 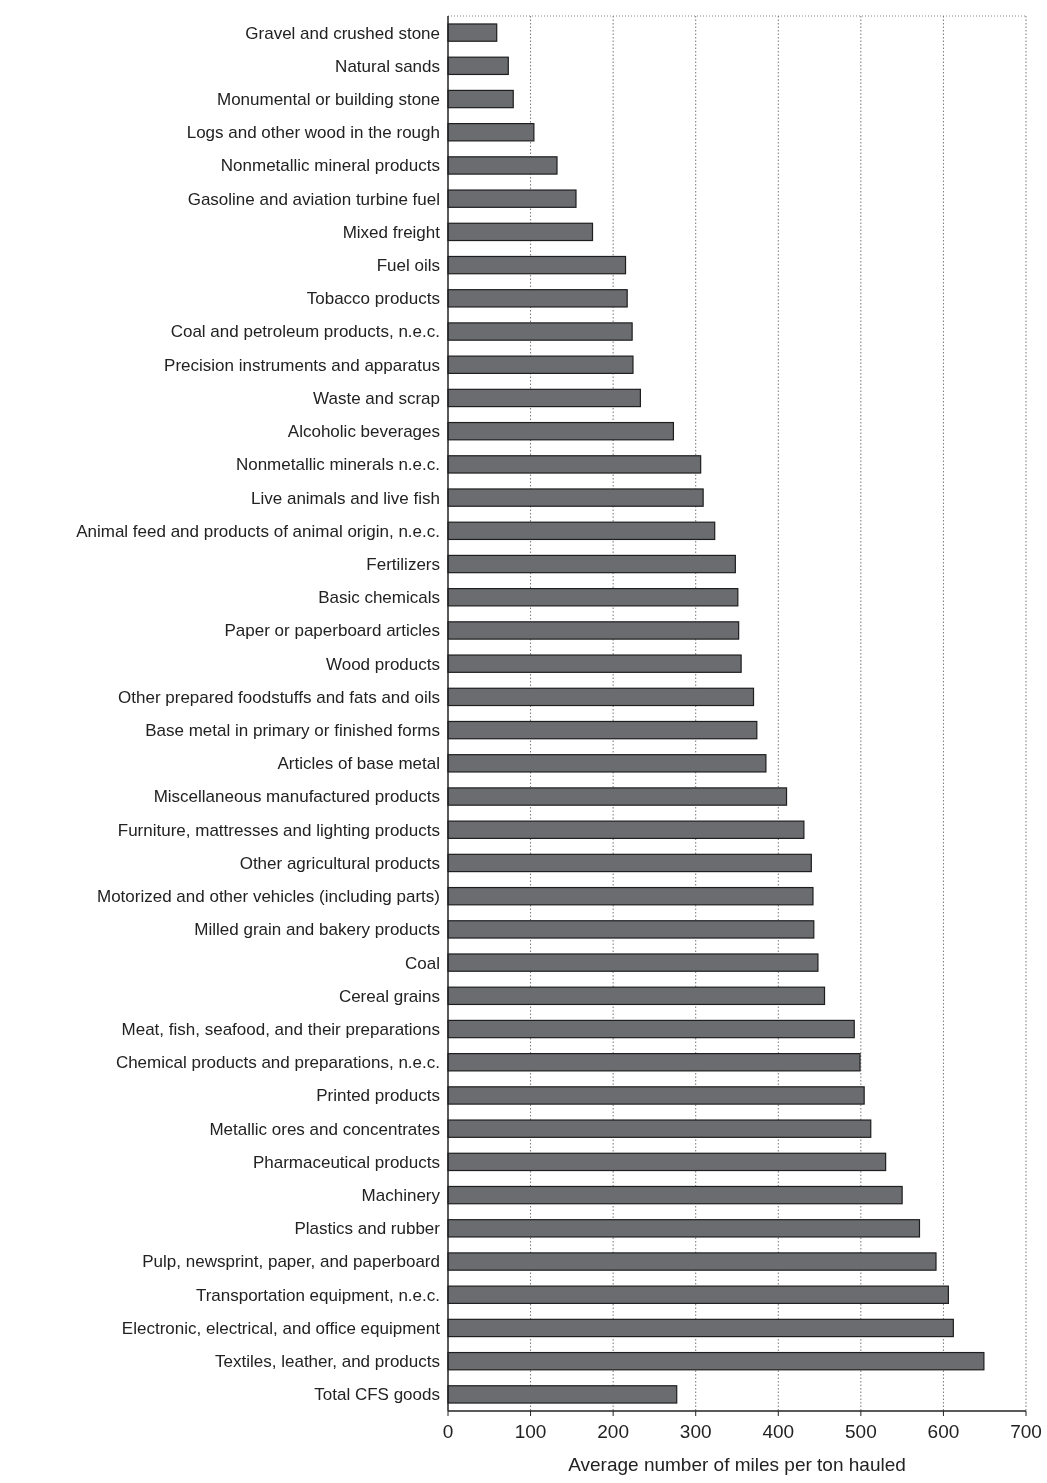 I want to click on y-tick-label: Milled grain and bakery products, so click(x=317, y=930).